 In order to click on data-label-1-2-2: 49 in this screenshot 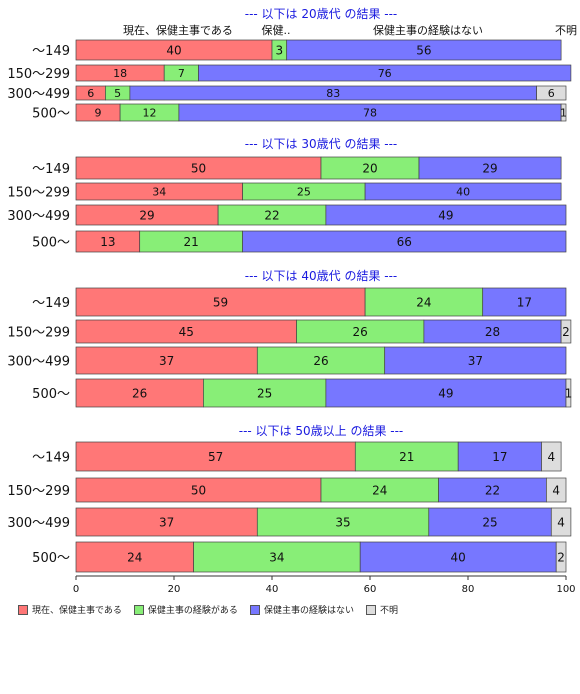, I will do `click(445, 216)`.